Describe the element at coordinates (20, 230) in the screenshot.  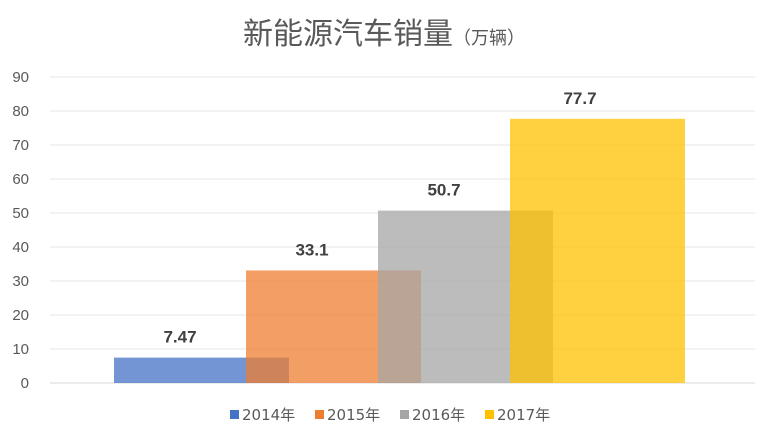
I see `y-axis-tick-labels: 0 10 20 30 40 50 60 70 80 90` at that location.